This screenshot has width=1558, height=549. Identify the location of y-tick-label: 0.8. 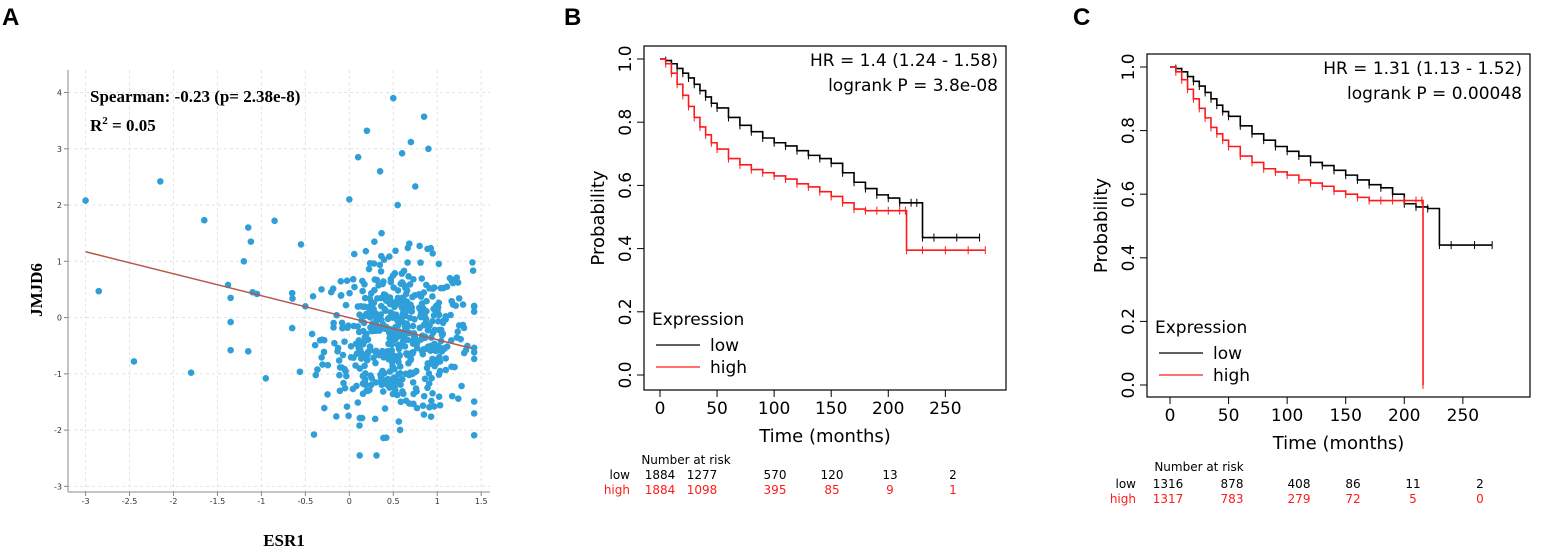
(1129, 130).